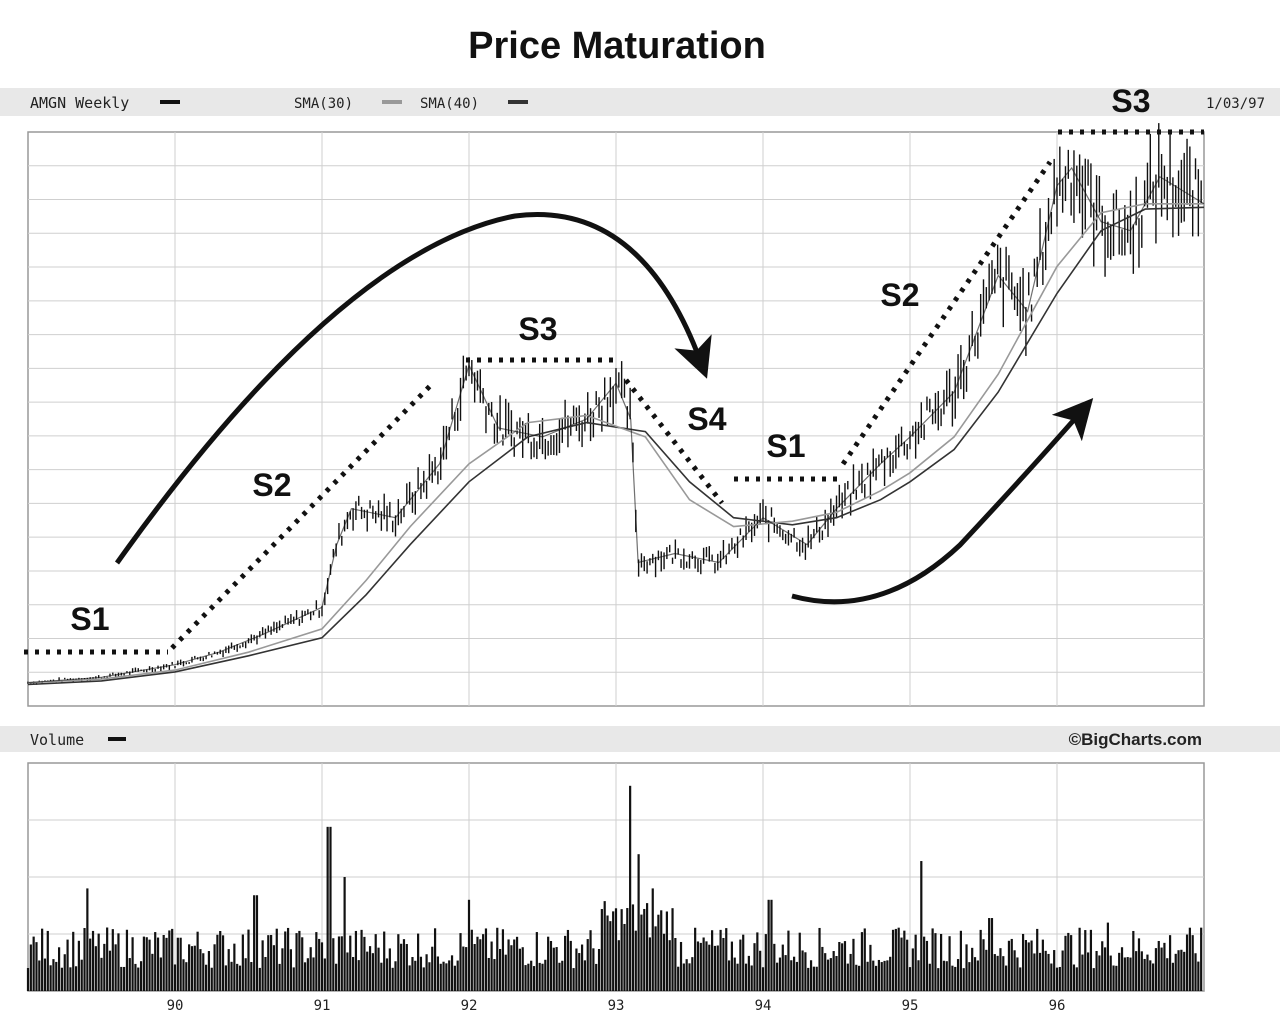 The image size is (1280, 1025). Describe the element at coordinates (616, 1006) in the screenshot. I see `x-axis-ticks: 90 91 92 93 94 95 96` at that location.